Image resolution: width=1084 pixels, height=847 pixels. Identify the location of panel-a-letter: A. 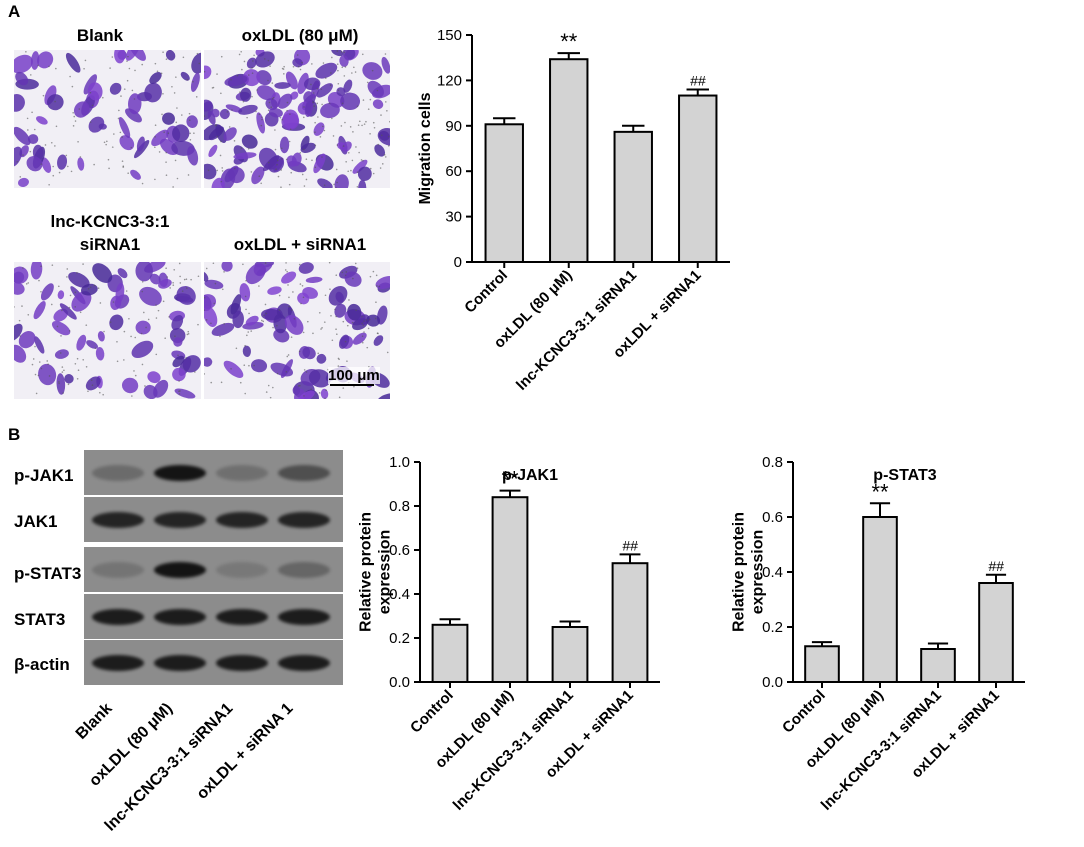
(14, 11).